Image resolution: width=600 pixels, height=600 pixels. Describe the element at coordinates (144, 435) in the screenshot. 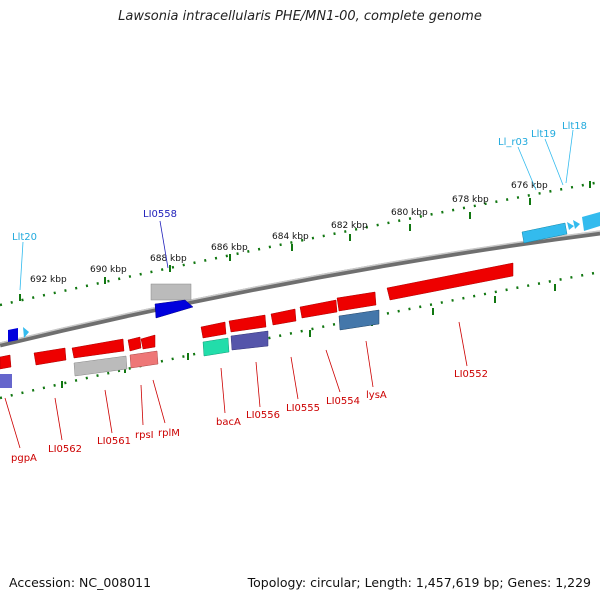

I see `label-rpsl: rpsI` at that location.